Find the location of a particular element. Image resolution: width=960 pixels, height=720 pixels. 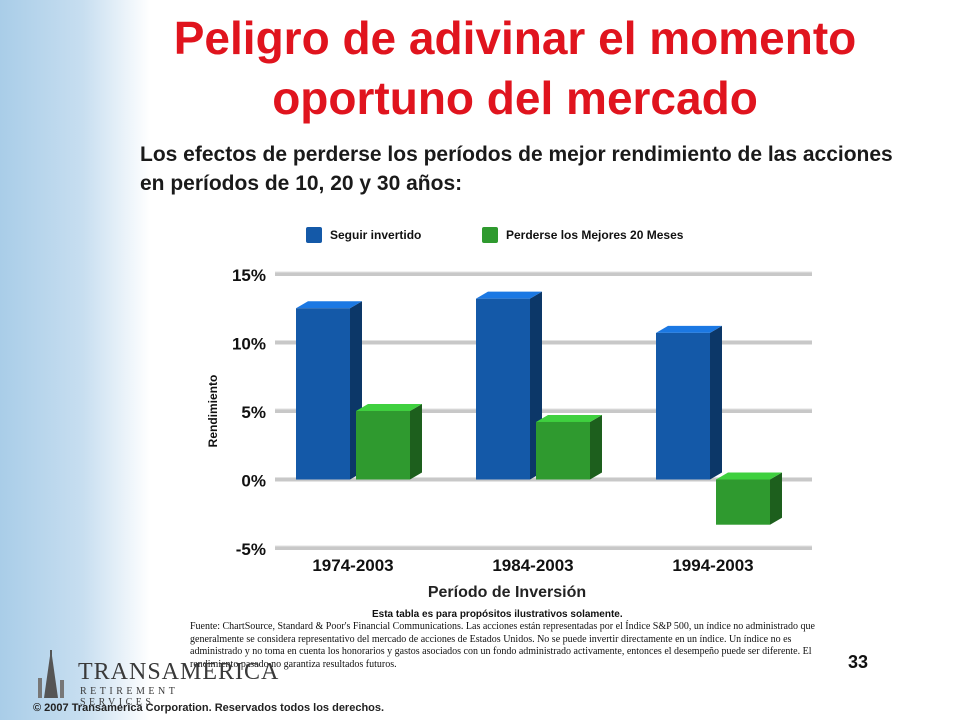

x-tick-label: 1984-2003 is located at coordinates (532, 565).